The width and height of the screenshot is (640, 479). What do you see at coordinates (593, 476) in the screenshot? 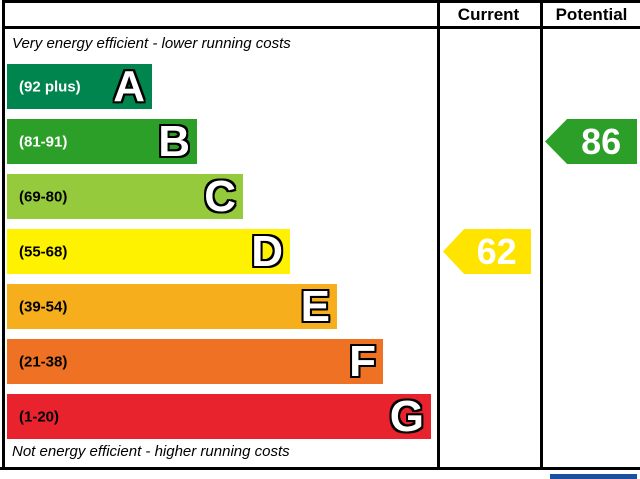
I see `eu-flag-image-top-edge` at bounding box center [593, 476].